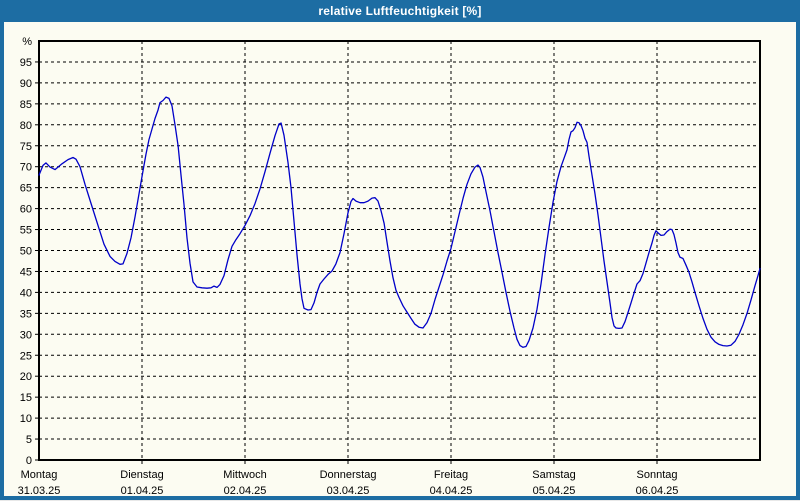 This screenshot has height=501, width=800. Describe the element at coordinates (26, 335) in the screenshot. I see `y-axis-label: 30` at that location.